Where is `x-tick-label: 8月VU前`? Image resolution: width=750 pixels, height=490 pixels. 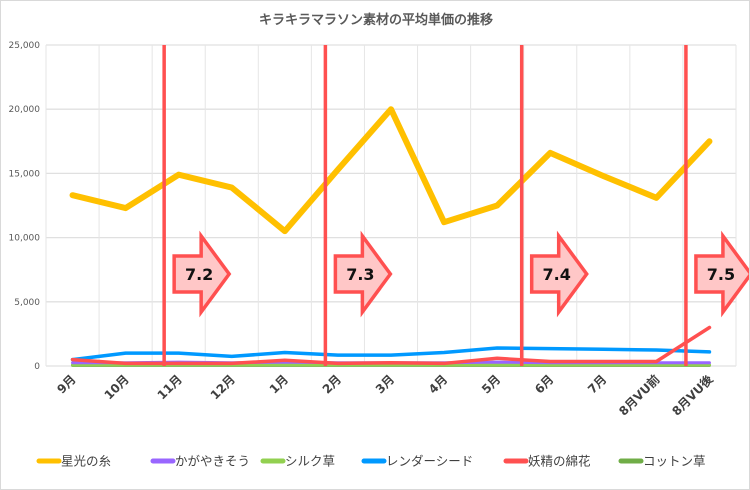
x-tick-label: 8月VU前 is located at coordinates (639, 395).